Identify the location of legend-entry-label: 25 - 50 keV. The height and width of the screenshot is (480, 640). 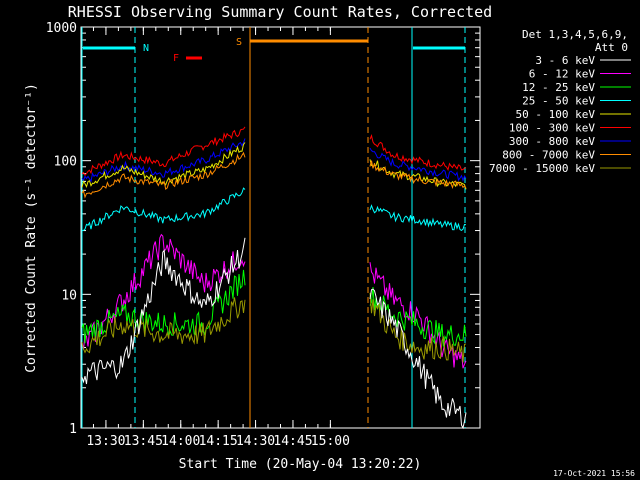
(558, 101).